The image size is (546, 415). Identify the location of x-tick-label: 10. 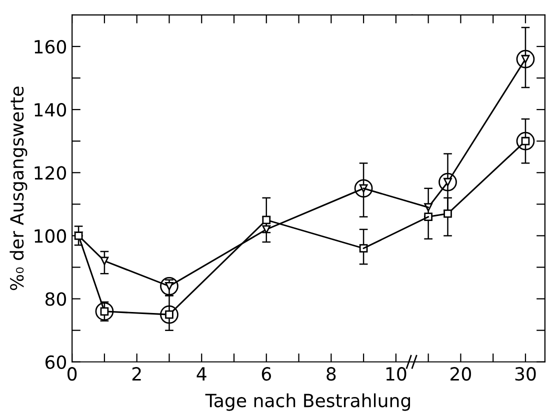
(396, 374).